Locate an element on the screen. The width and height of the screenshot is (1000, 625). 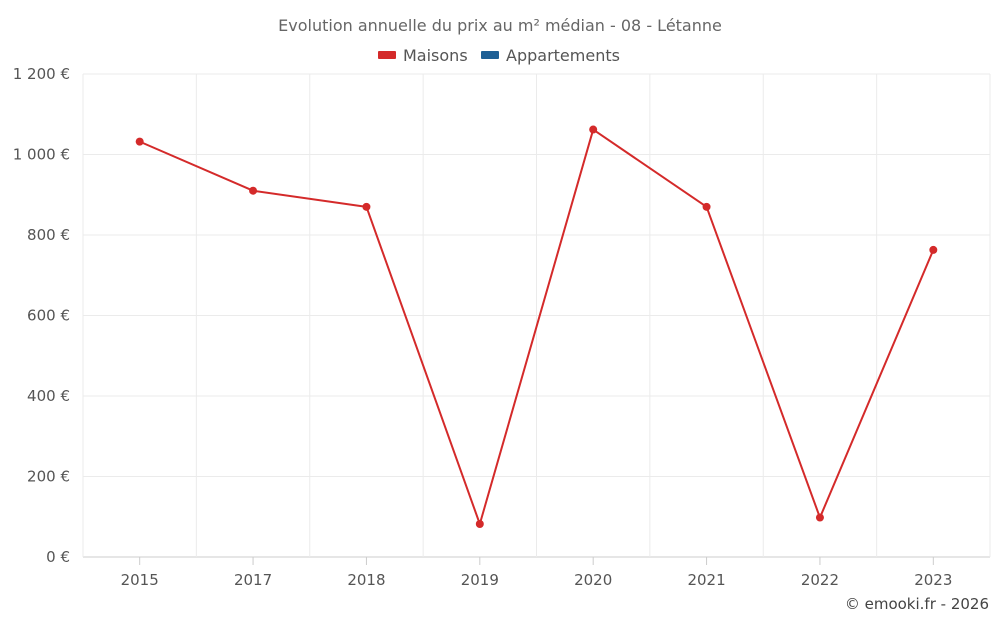
x-tick-label: 2018 is located at coordinates (366, 580).